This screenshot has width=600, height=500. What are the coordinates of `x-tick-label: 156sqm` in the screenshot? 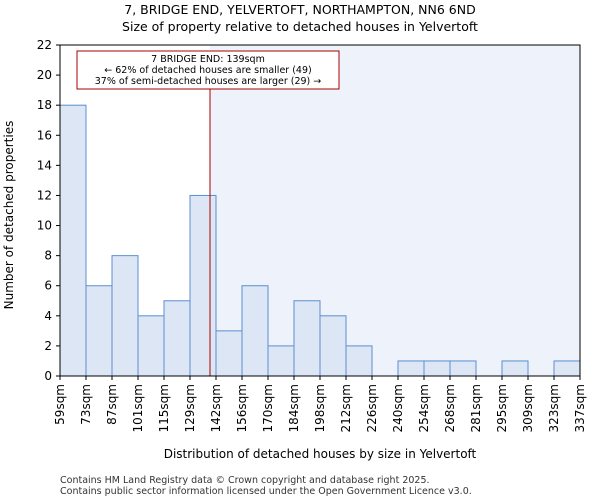 It's located at (242, 408).